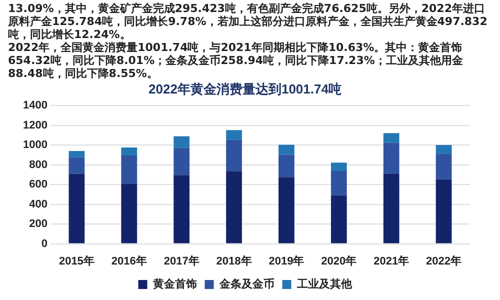 This screenshot has width=500, height=300. I want to click on x-tick-label: 2021年, so click(392, 261).